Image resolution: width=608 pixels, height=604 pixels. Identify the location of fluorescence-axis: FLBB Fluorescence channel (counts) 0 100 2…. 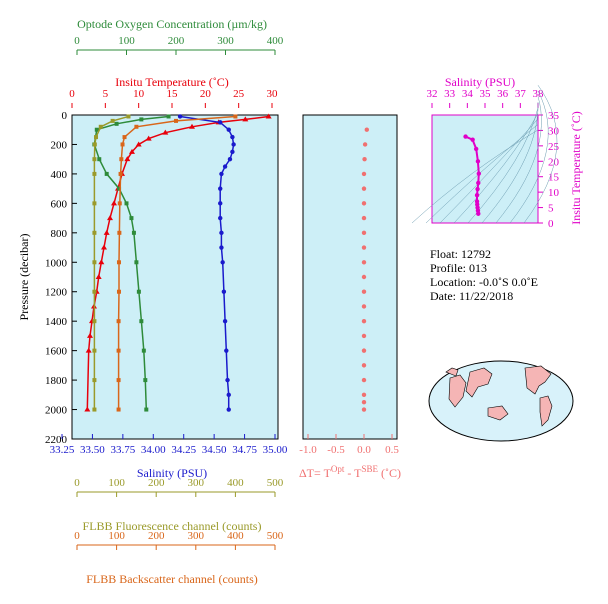
(179, 505).